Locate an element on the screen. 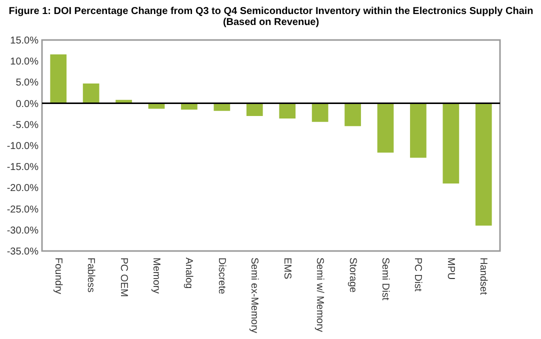 Image resolution: width=541 pixels, height=339 pixels. x-tick-label: PC OEM is located at coordinates (123, 277).